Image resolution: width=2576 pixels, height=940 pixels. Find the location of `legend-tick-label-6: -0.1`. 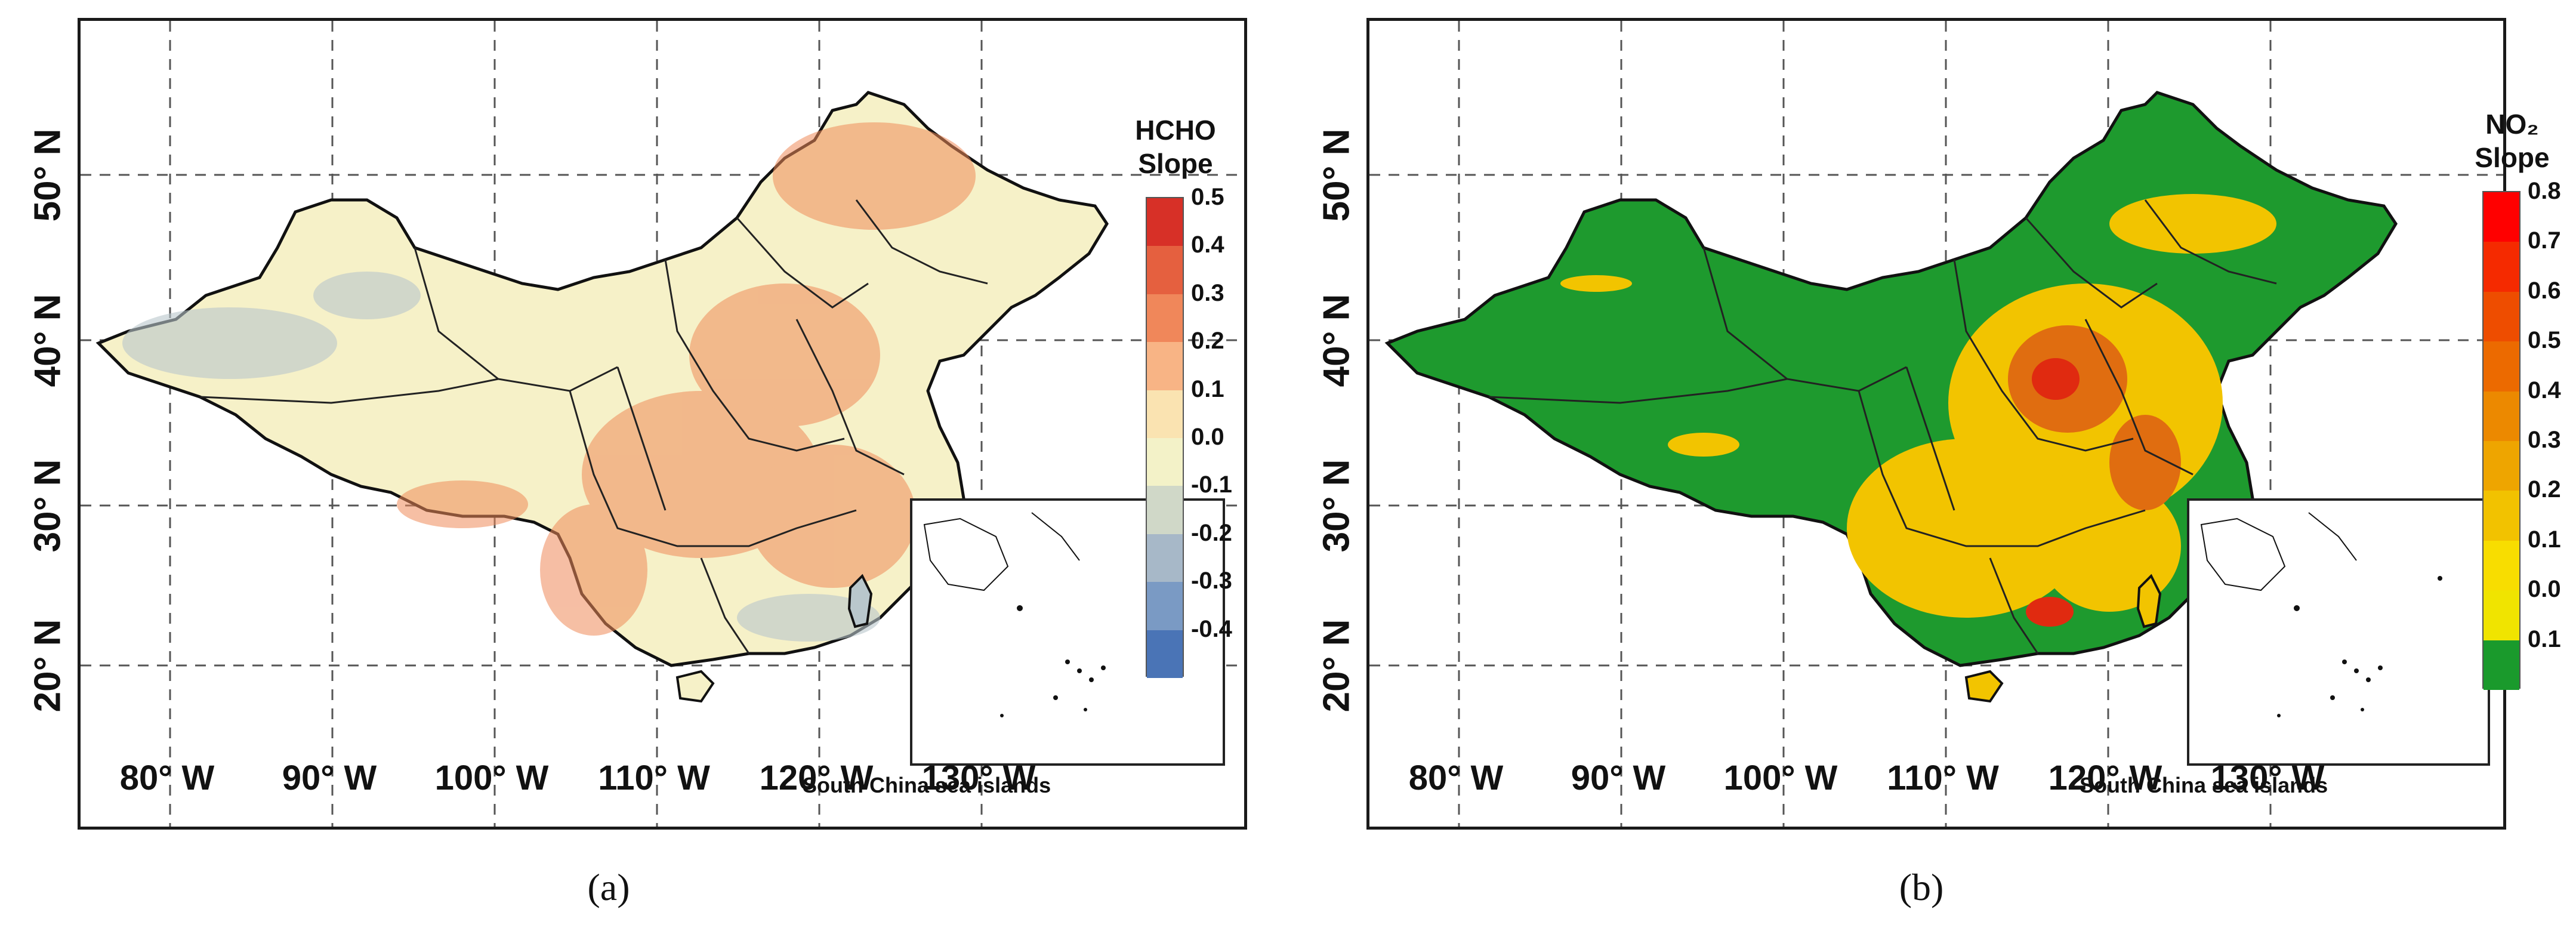

legend-tick-label-6: -0.1 is located at coordinates (1211, 484).